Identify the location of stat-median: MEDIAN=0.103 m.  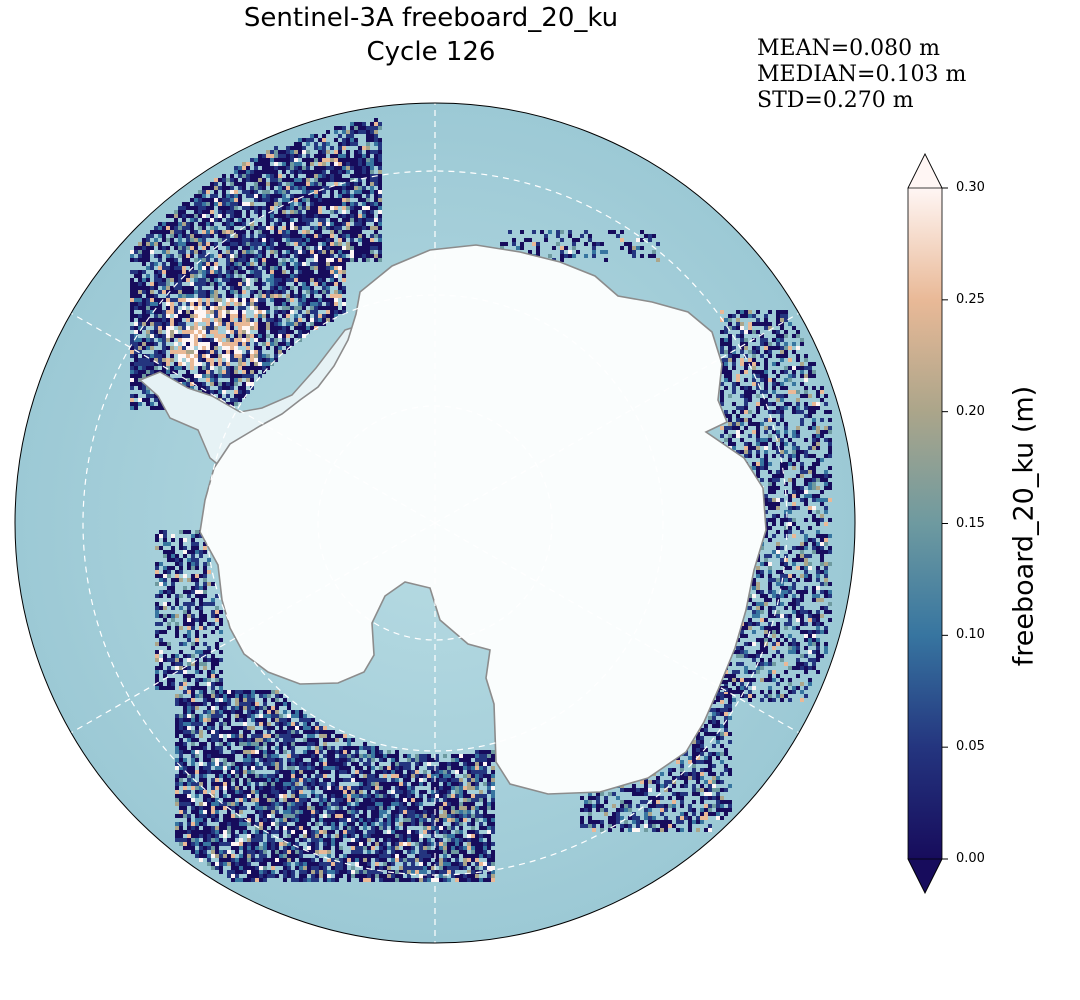
(862, 74).